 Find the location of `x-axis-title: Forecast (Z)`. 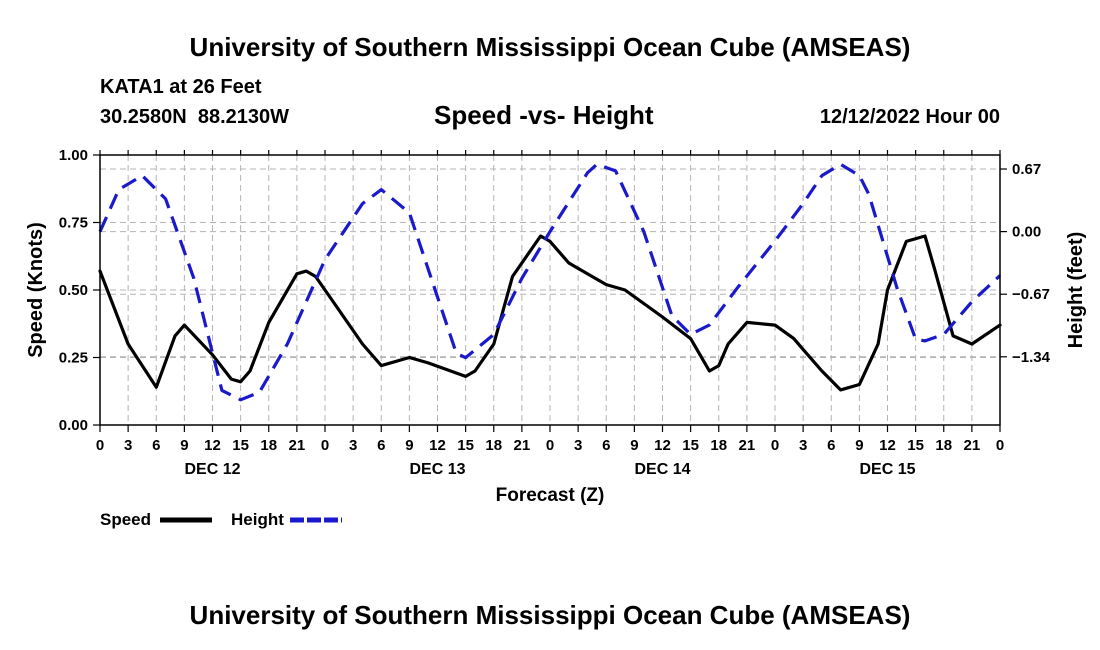

x-axis-title: Forecast (Z) is located at coordinates (550, 495).